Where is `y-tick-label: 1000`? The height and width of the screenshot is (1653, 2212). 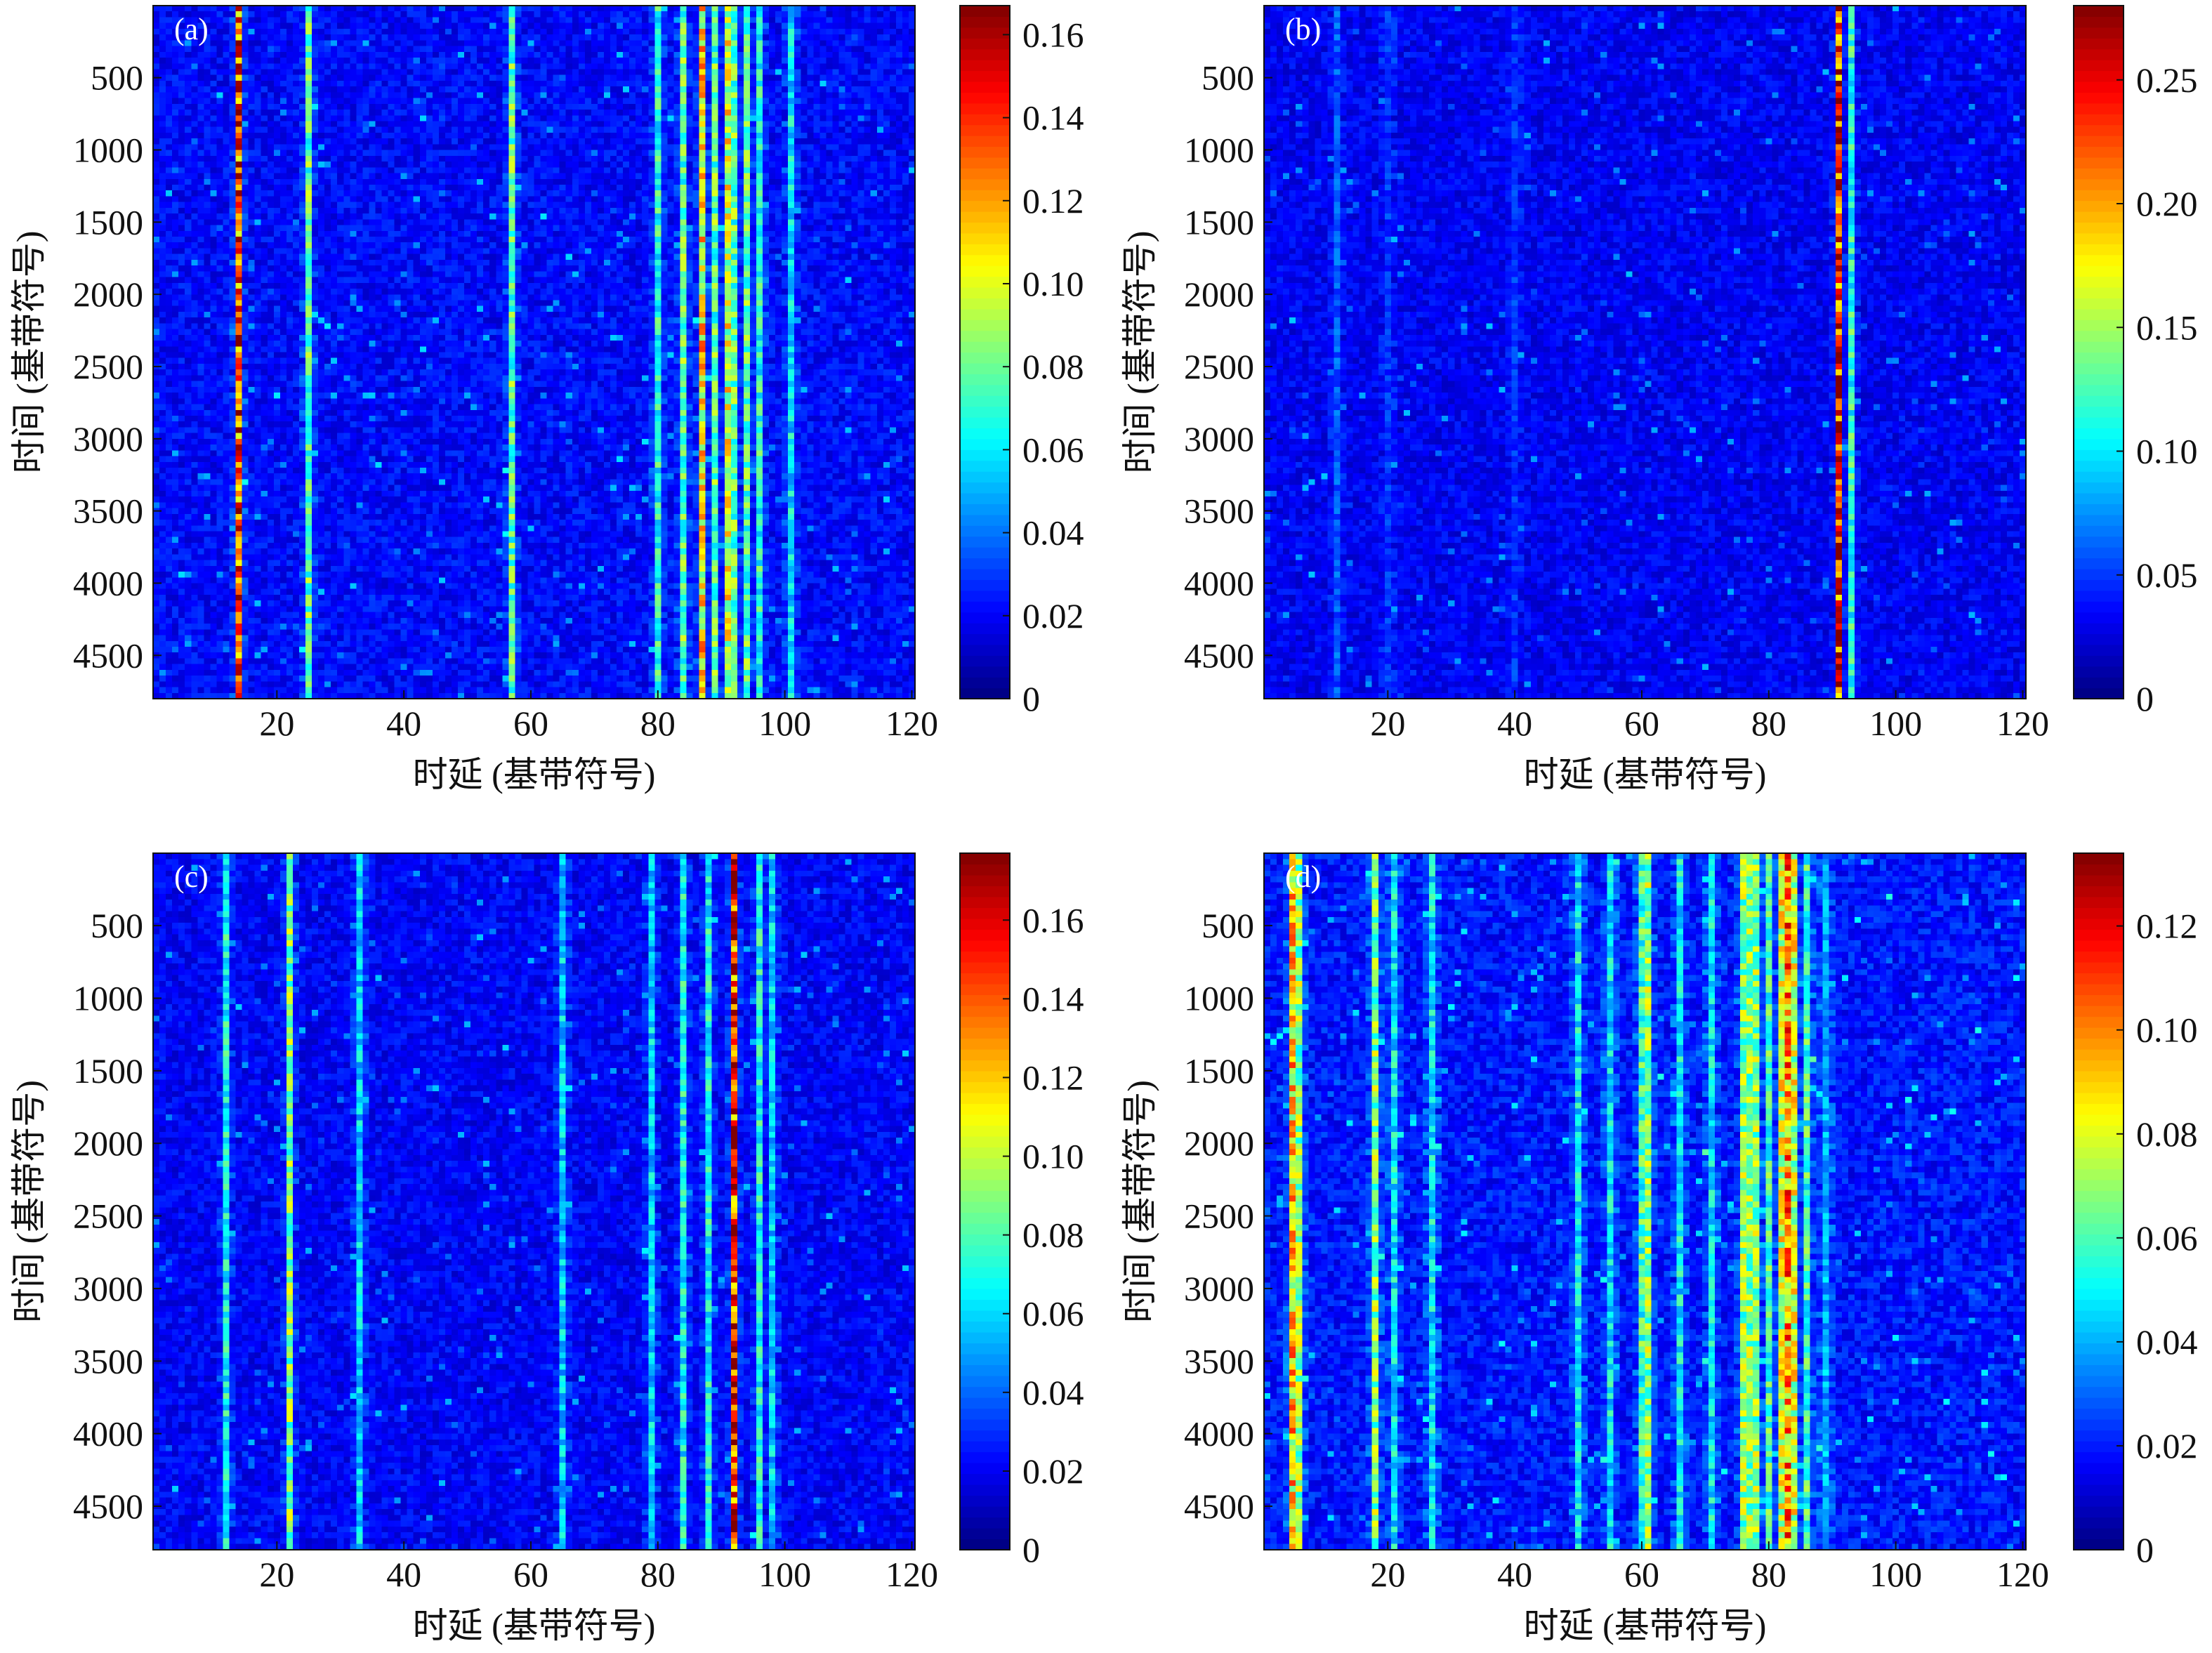
y-tick-label: 1000 is located at coordinates (1219, 998).